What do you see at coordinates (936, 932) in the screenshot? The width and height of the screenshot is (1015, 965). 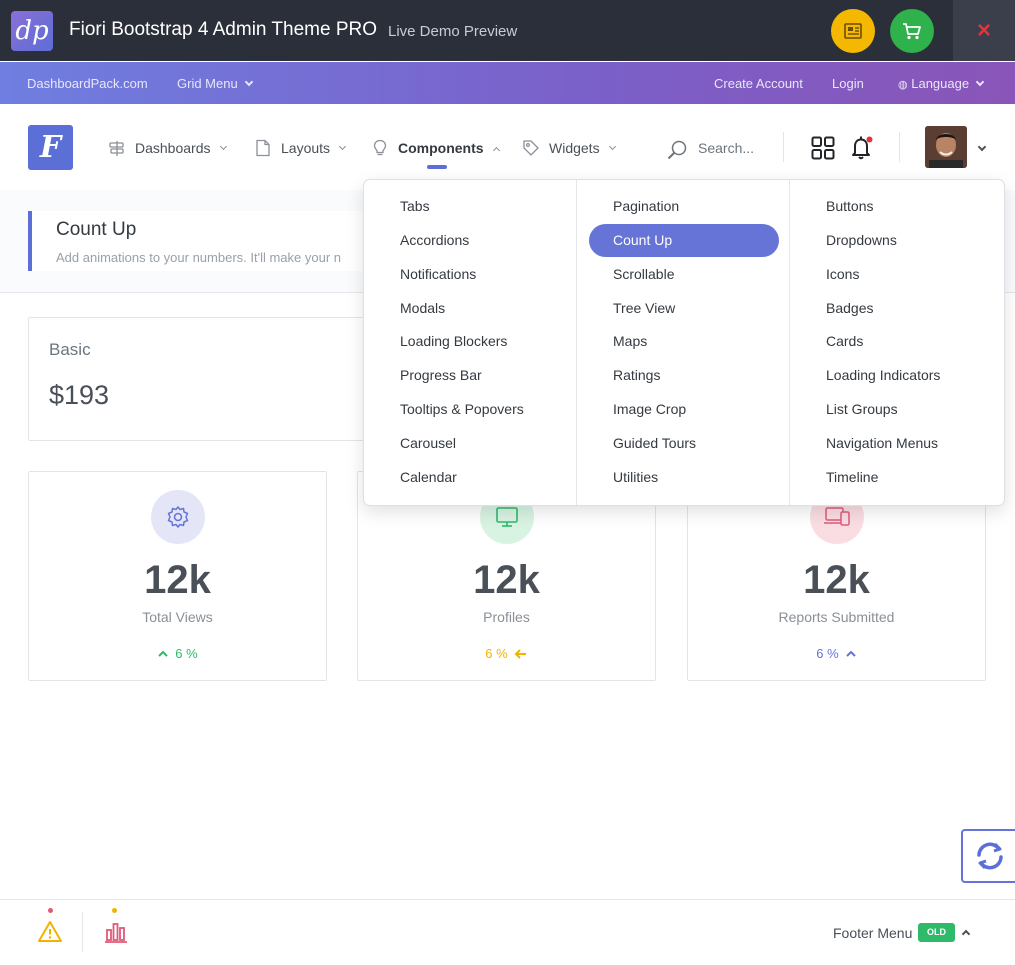 I see `old-badge: OLD` at bounding box center [936, 932].